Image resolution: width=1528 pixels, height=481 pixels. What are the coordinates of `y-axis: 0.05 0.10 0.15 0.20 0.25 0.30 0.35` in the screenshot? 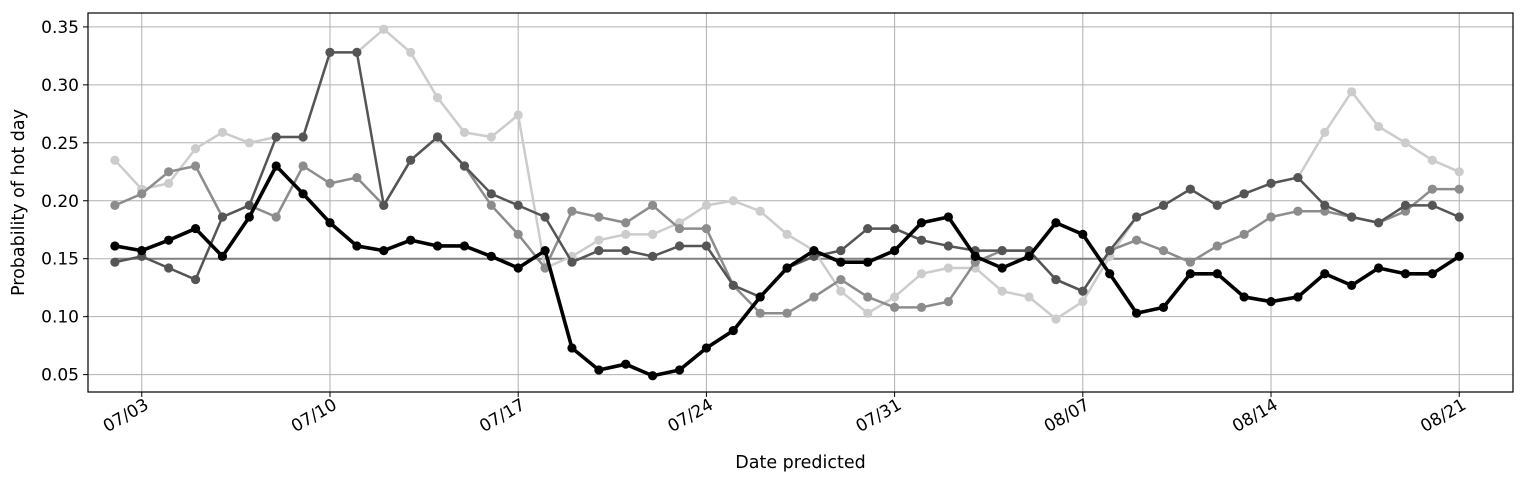 It's located at (64, 202).